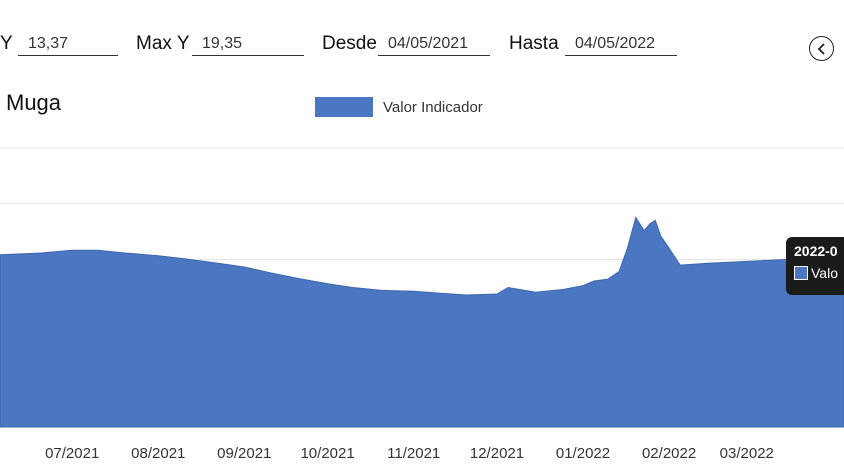 The height and width of the screenshot is (474, 844). Describe the element at coordinates (824, 273) in the screenshot. I see `tooltip-series-label: Valo` at that location.